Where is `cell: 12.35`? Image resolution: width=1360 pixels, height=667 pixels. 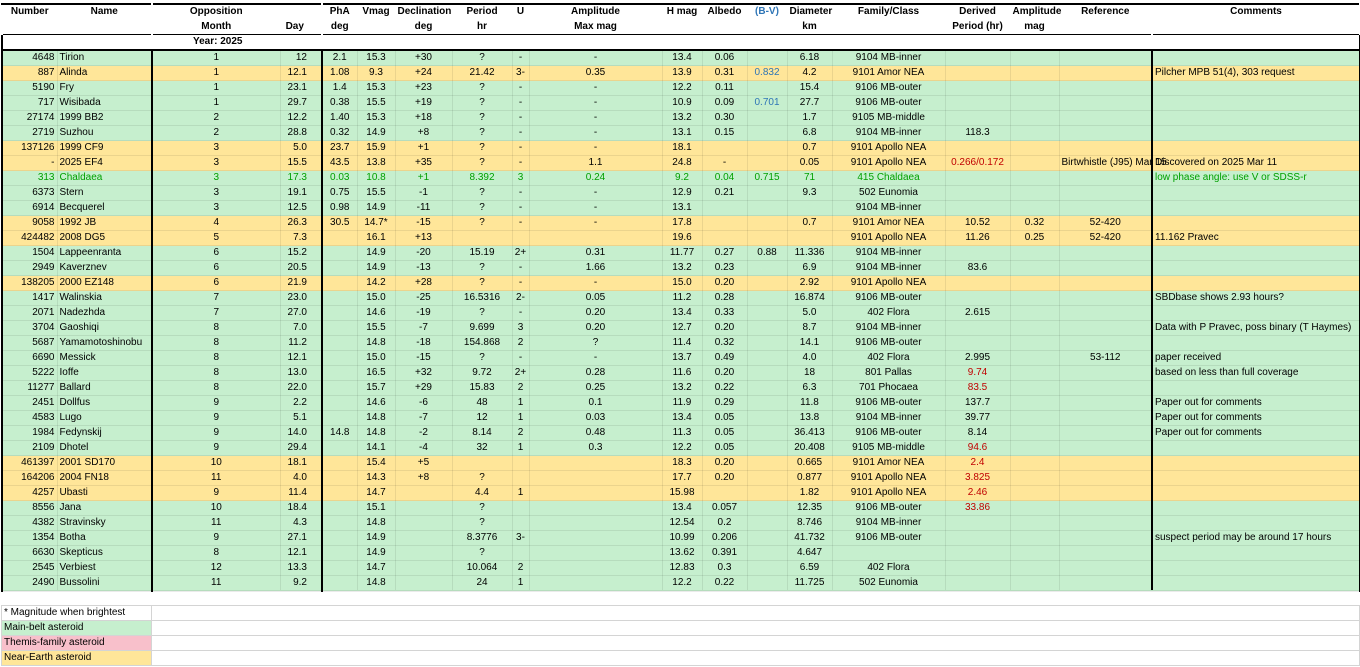
cell: 12.35 is located at coordinates (809, 508).